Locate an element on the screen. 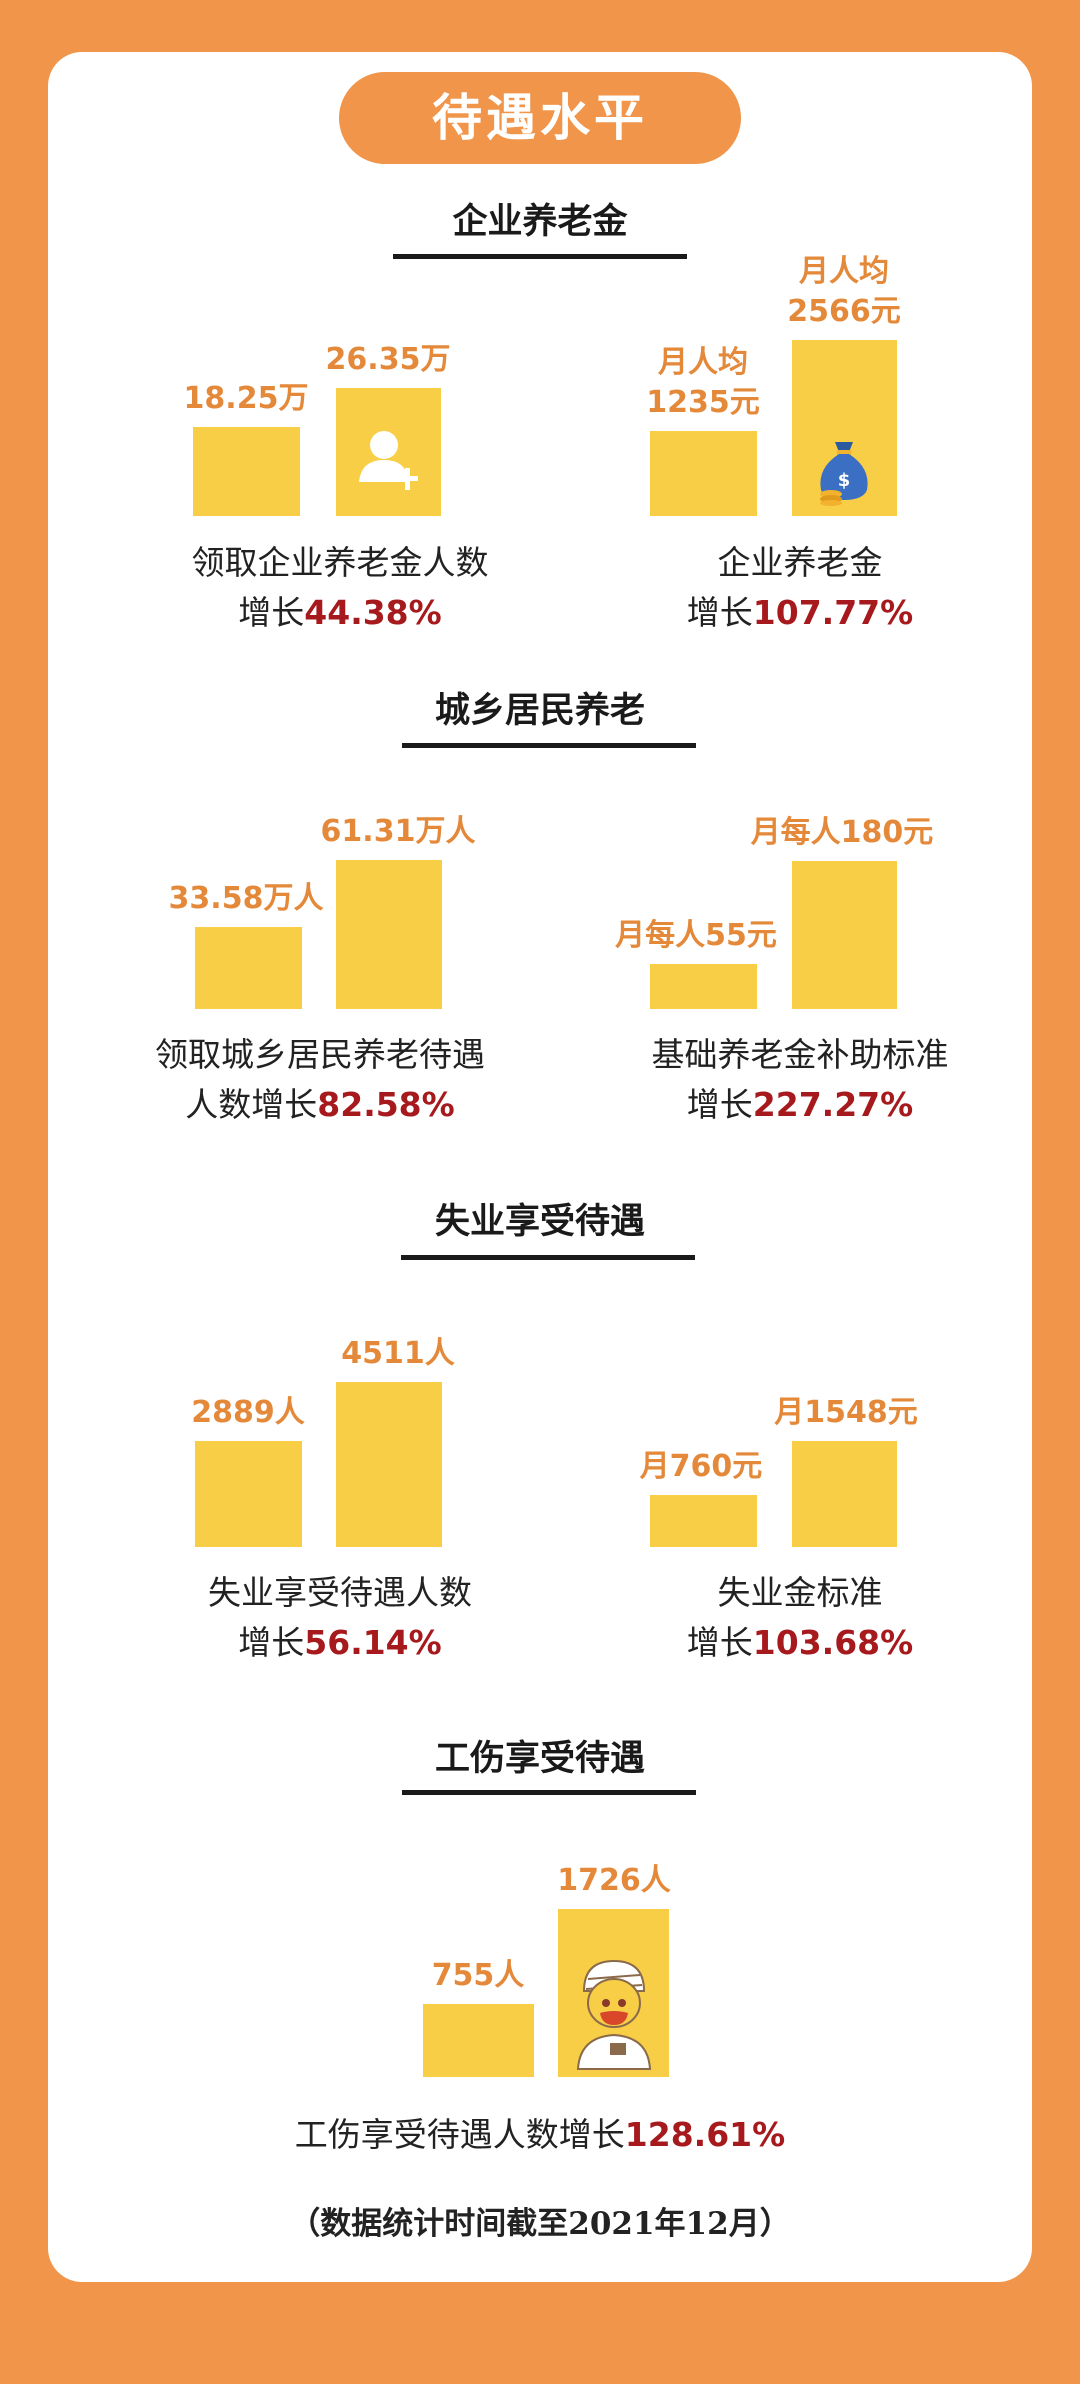 Image resolution: width=1080 pixels, height=2384 pixels. chart-caption: 基础养老金补助标准 增长227.27% is located at coordinates (800, 1080).